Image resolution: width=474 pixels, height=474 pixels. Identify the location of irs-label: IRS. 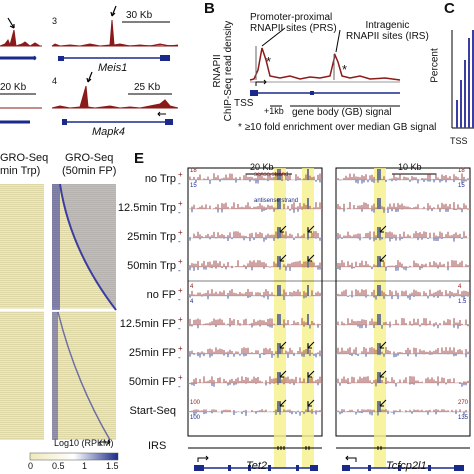
(157, 446).